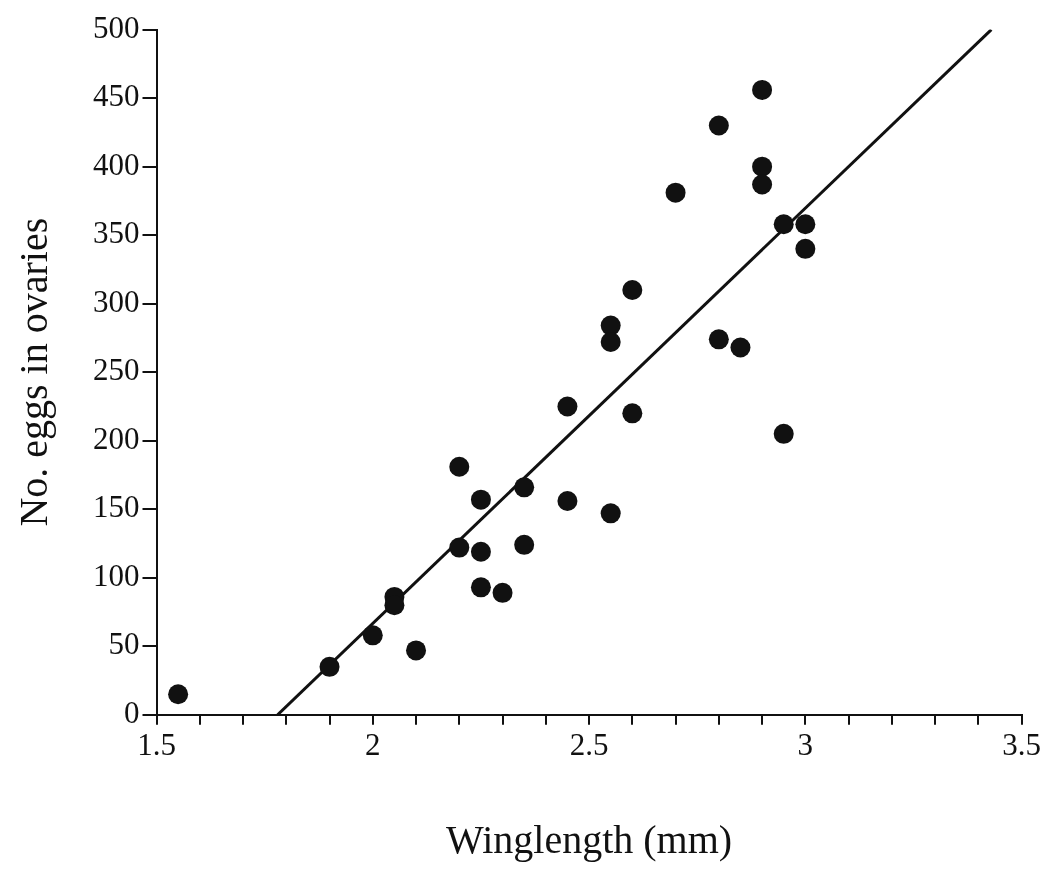 Image resolution: width=1048 pixels, height=884 pixels. I want to click on x-tick-label: 2.5, so click(589, 744).